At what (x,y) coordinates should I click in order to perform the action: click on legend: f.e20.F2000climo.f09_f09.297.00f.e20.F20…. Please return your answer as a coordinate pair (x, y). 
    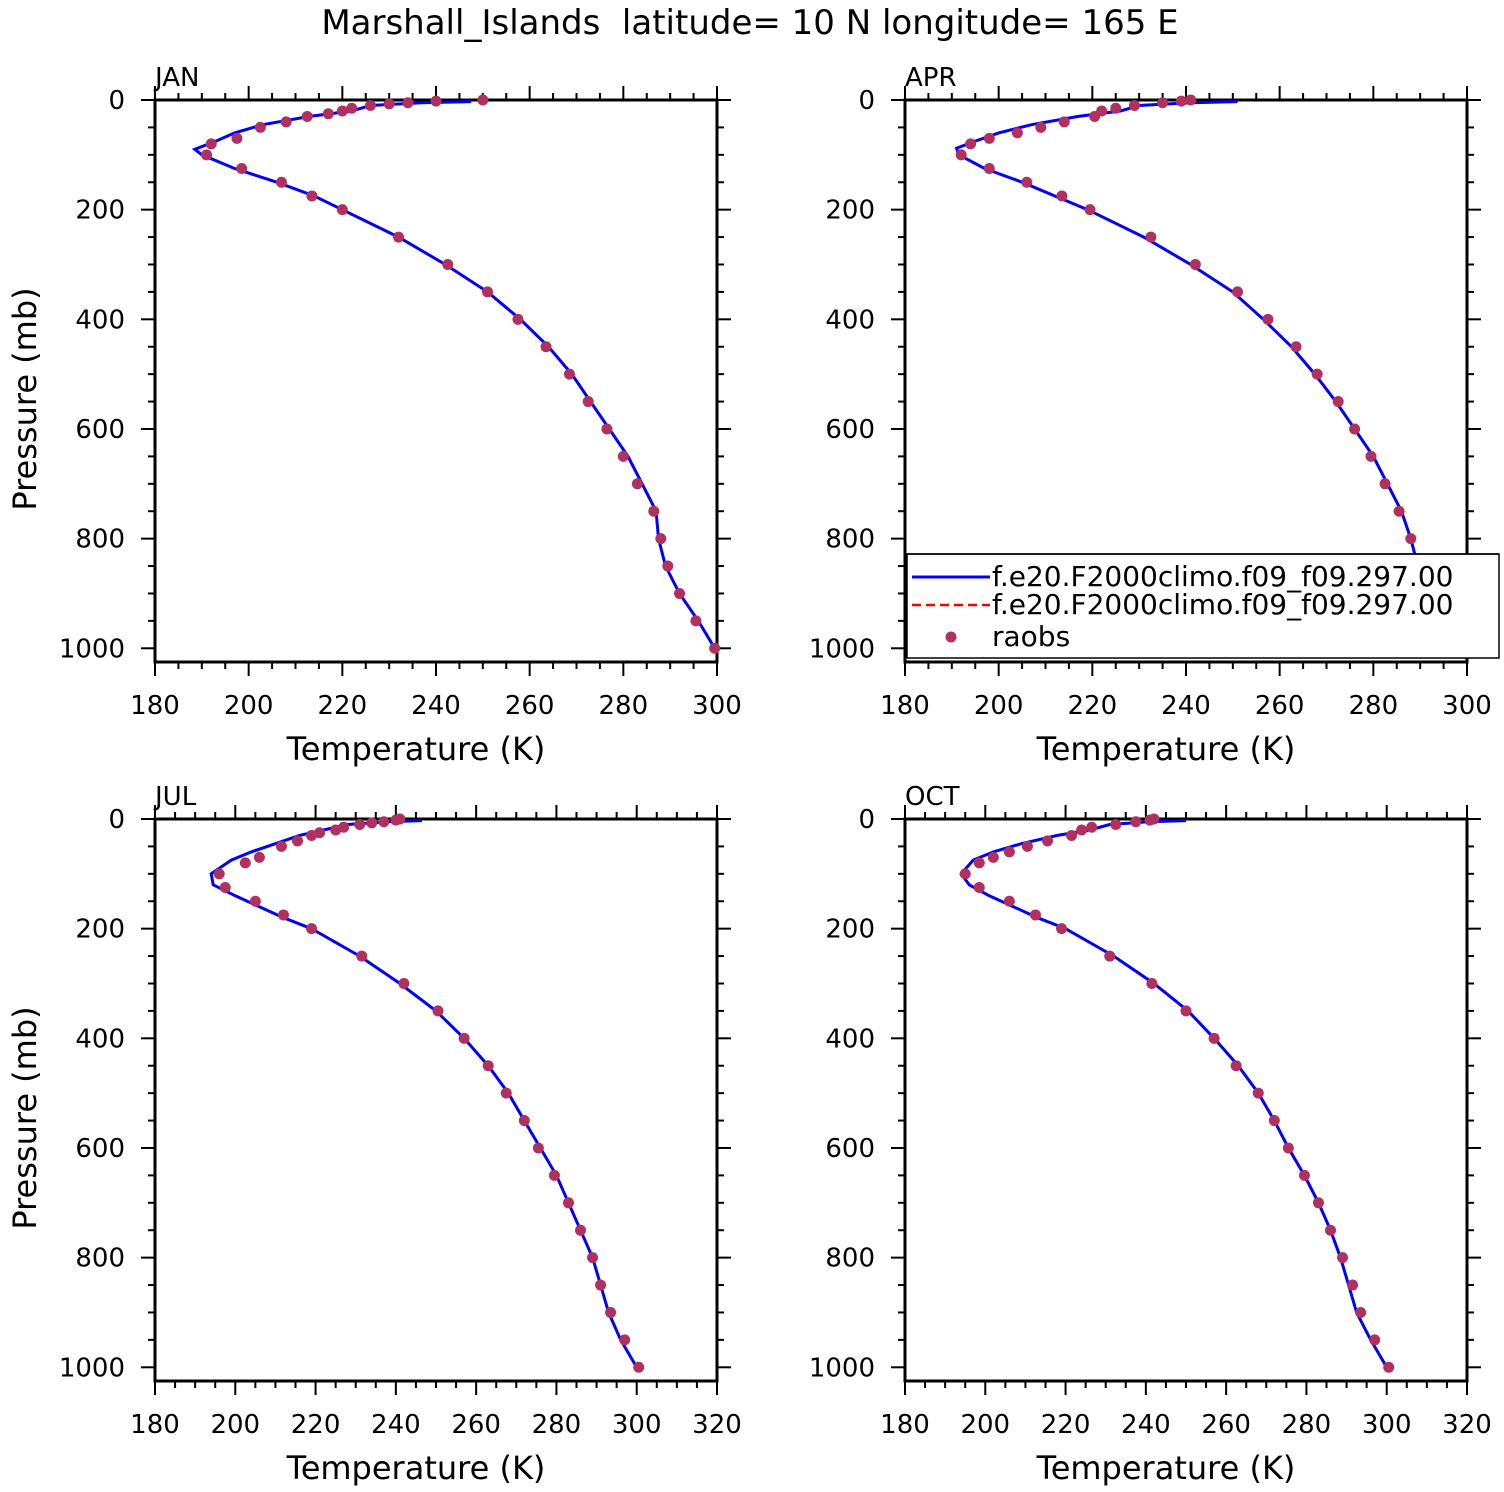
    Looking at the image, I should click on (1203, 606).